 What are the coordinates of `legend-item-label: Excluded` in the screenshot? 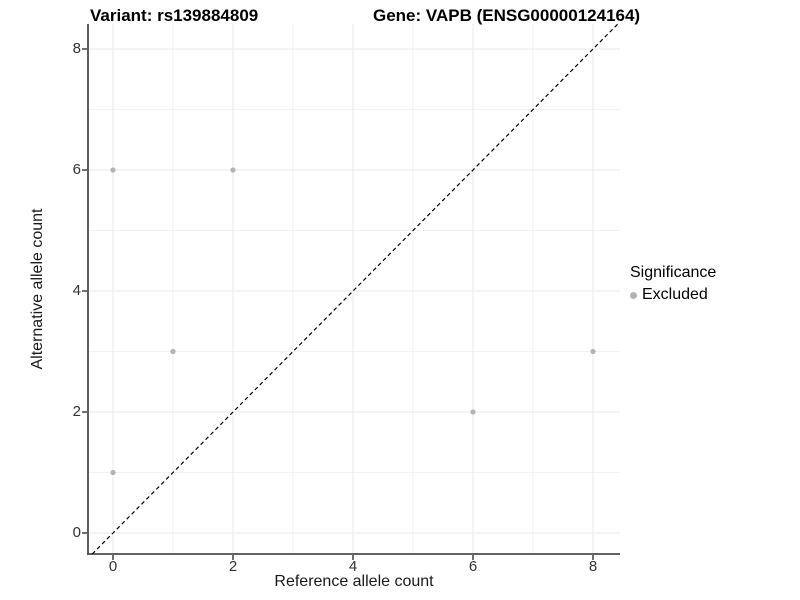 It's located at (675, 294).